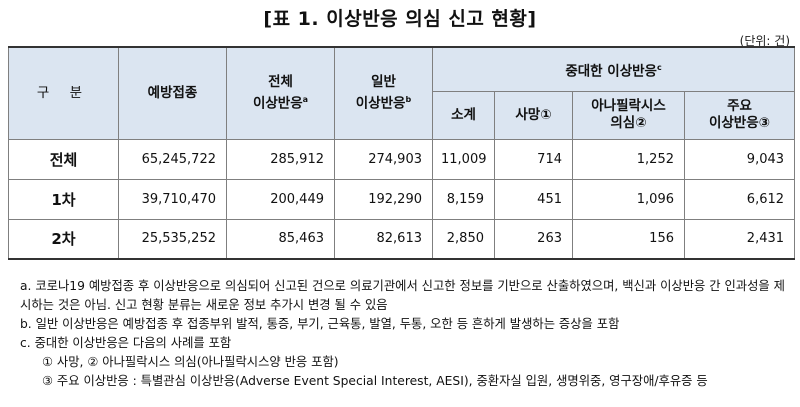  Describe the element at coordinates (172, 159) in the screenshot. I see `cell-vaccinations: 65,245,722` at that location.